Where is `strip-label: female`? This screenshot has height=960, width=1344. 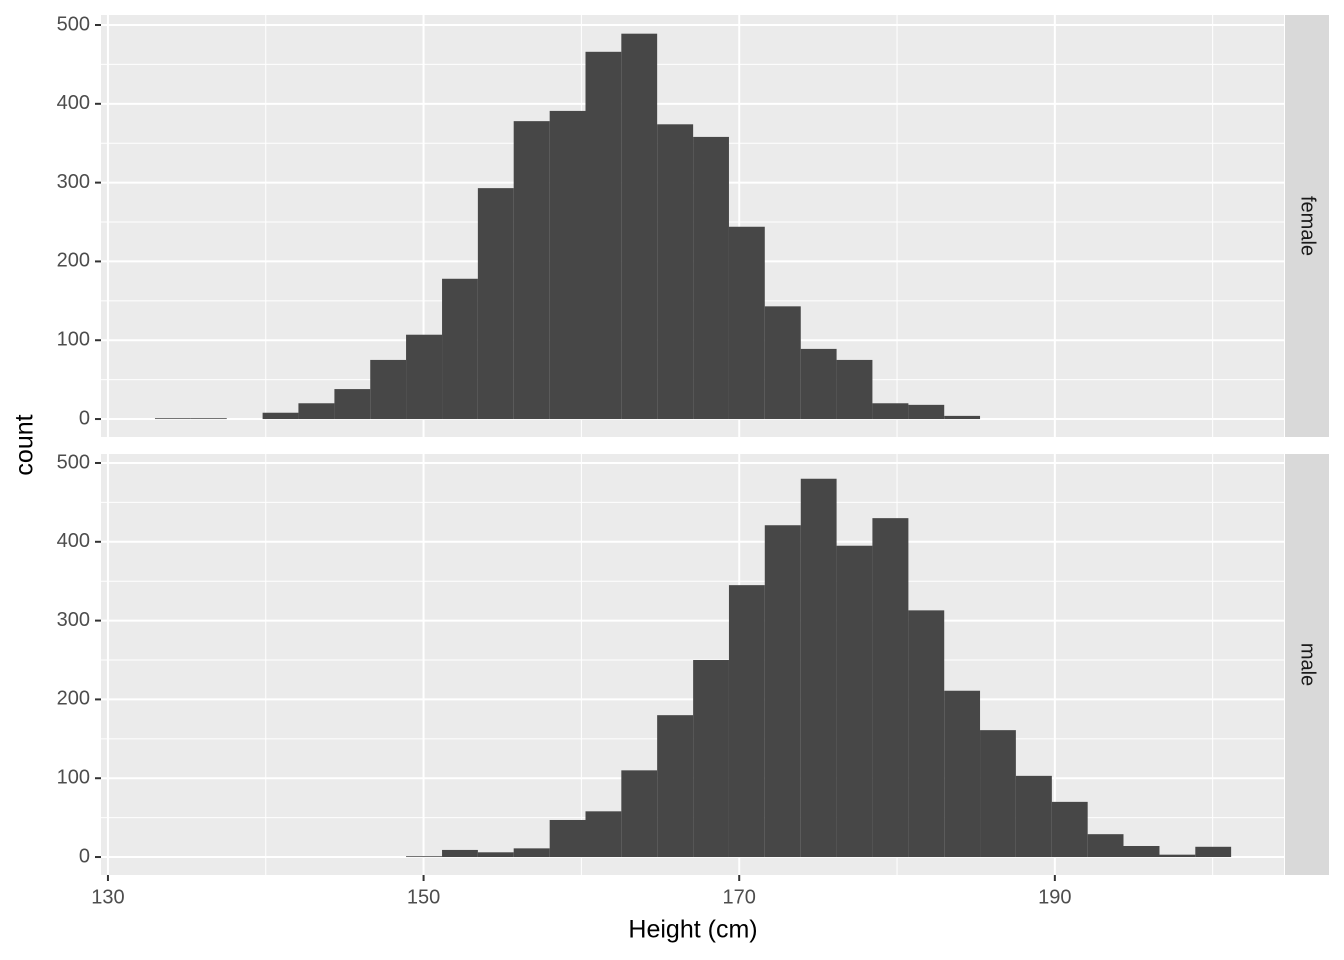
strip-label: female is located at coordinates (1308, 226).